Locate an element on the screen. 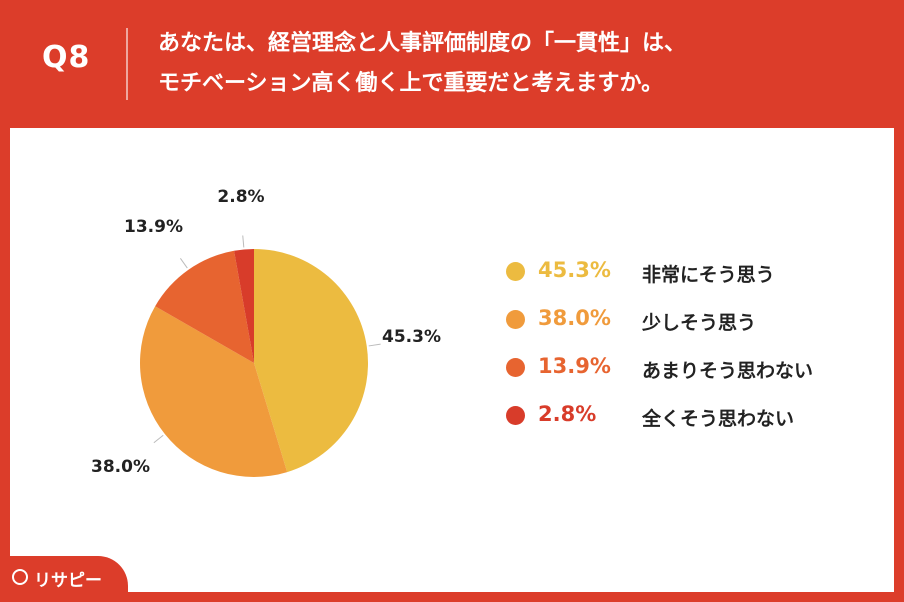 This screenshot has width=904, height=602. question-line-1: あなたは、経営理念と人事評価制度の「一貫性」は、 is located at coordinates (422, 43).